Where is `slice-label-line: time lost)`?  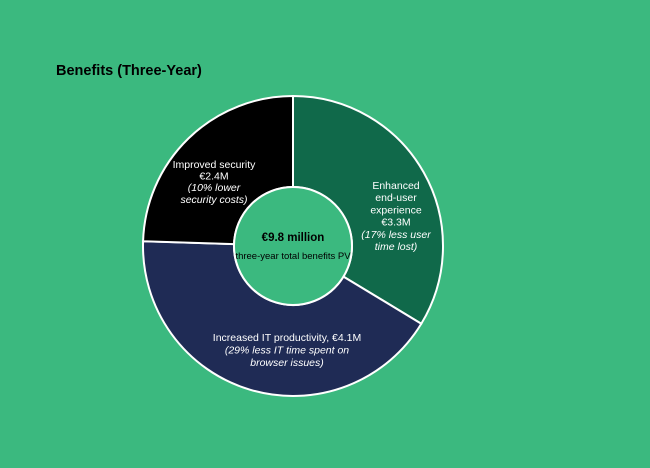
slice-label-line: time lost) is located at coordinates (396, 247).